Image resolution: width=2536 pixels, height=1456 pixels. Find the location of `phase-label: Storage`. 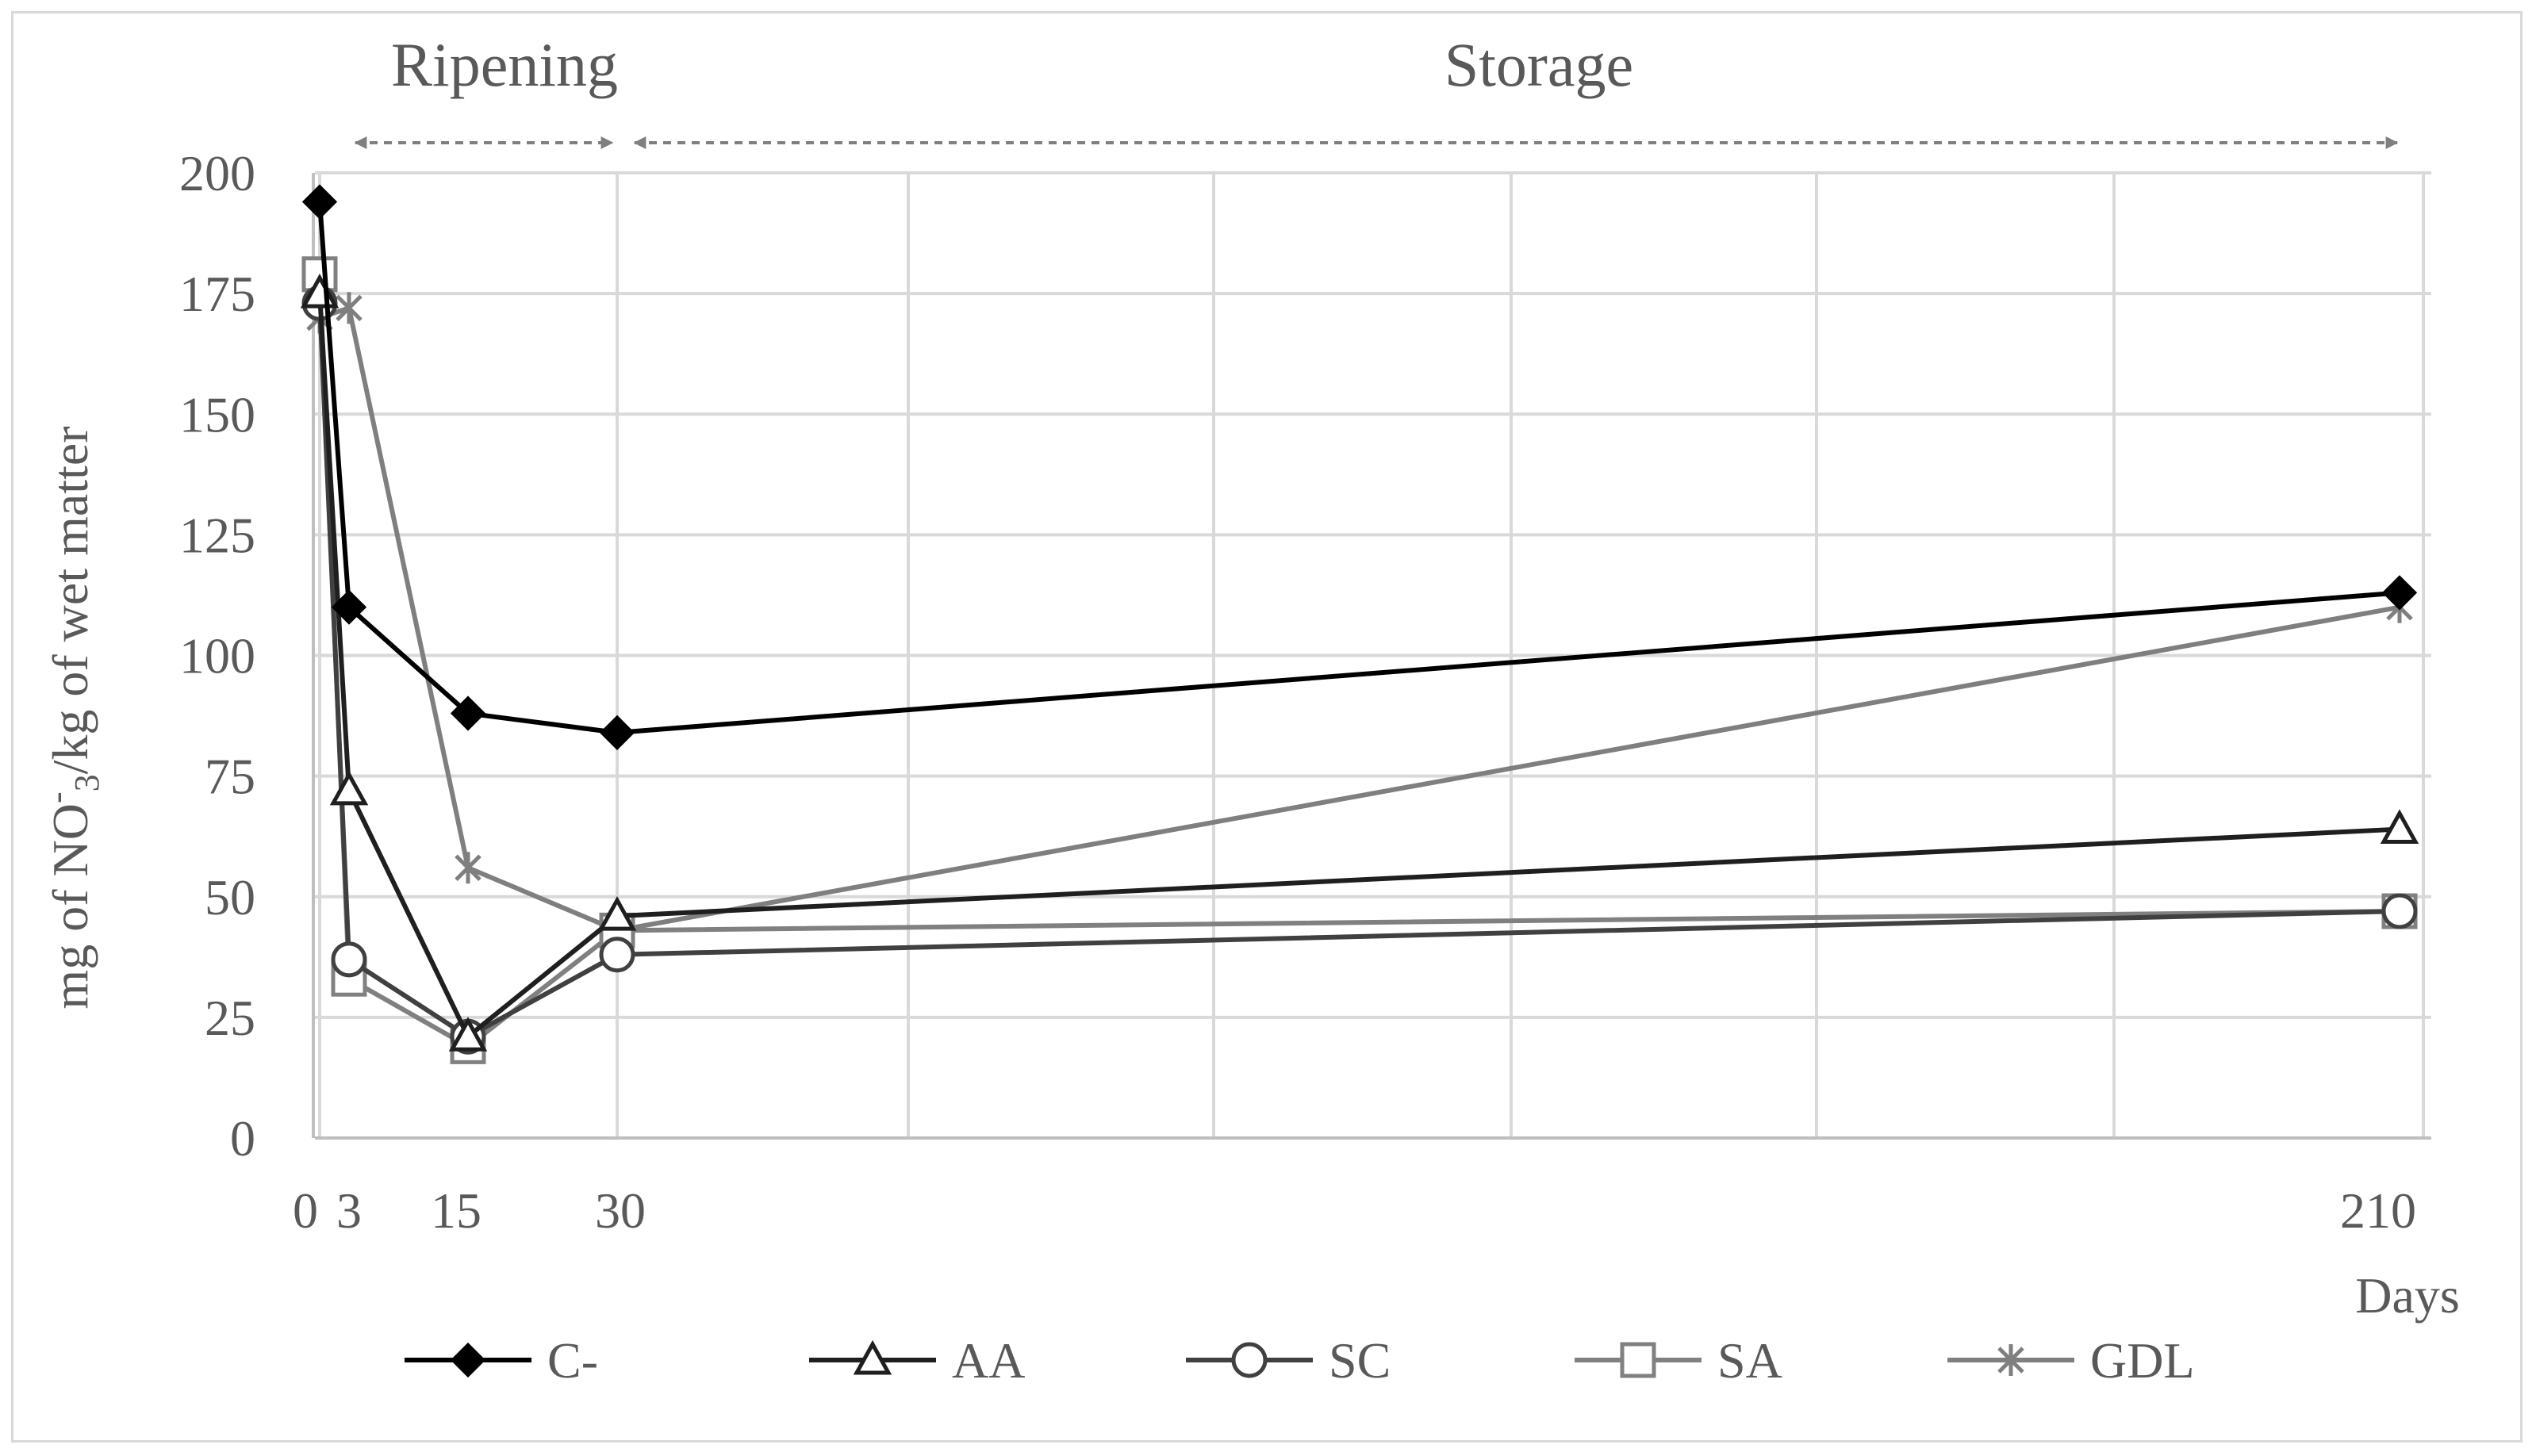

phase-label: Storage is located at coordinates (1538, 64).